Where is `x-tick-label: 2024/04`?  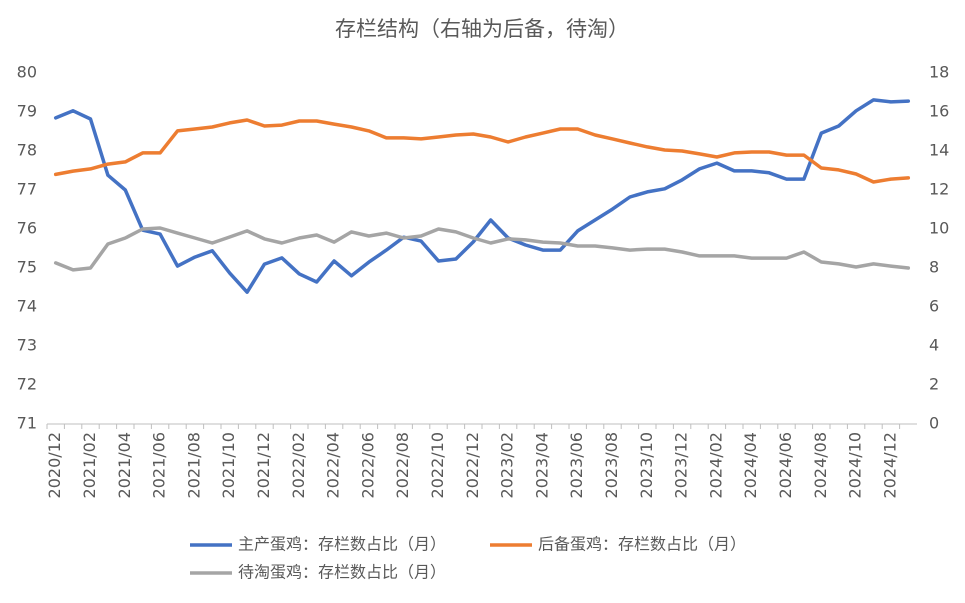 x-tick-label: 2024/04 is located at coordinates (750, 465).